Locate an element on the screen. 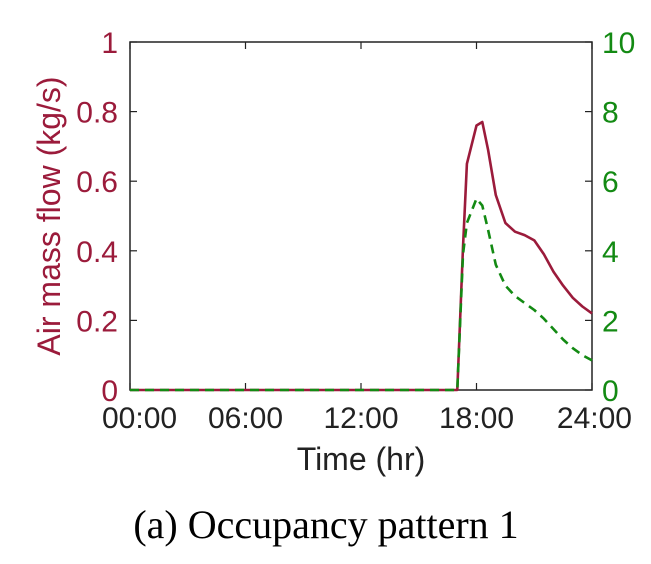 This screenshot has height=564, width=651. y-right-tick-label: 10 is located at coordinates (618, 43).